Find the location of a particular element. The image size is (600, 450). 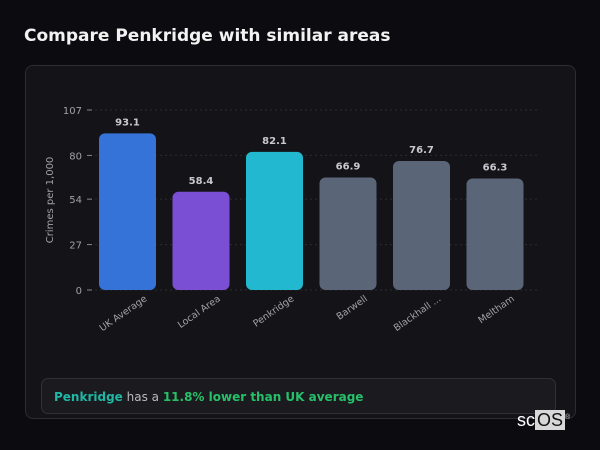

x-tick-label: UK Average is located at coordinates (124, 313).